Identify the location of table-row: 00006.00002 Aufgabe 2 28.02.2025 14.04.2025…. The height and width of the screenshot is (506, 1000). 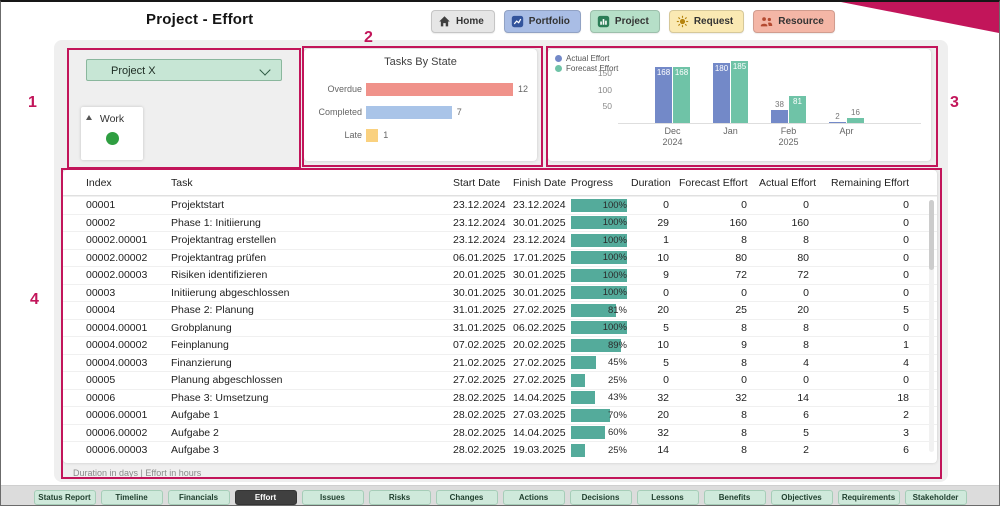
(500, 432).